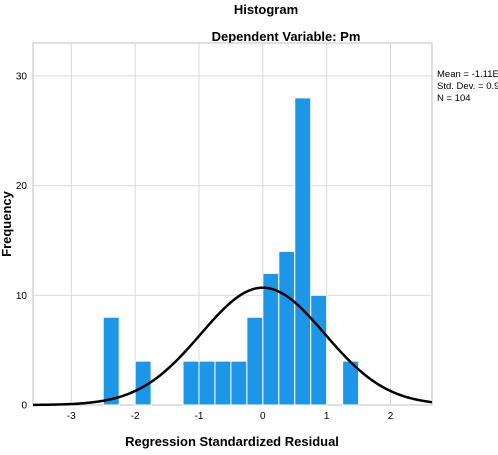  I want to click on y-tick-label: 10, so click(22, 296).